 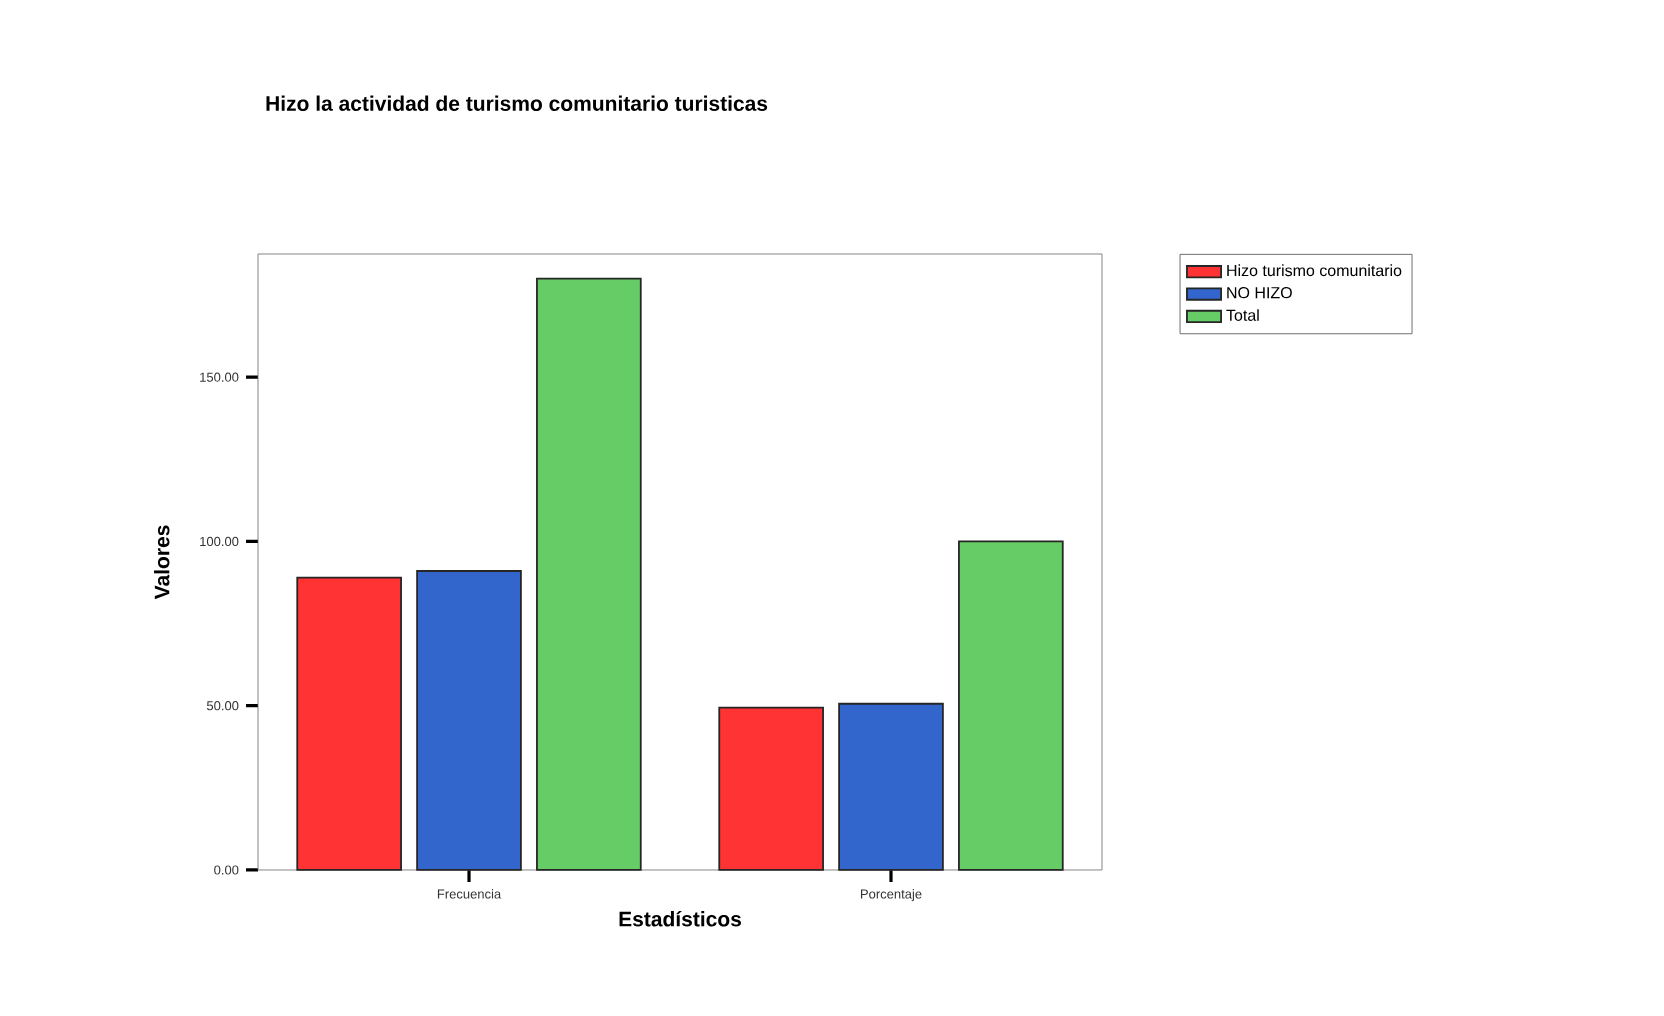 I want to click on legend-label: NO HIZO, so click(x=1259, y=292).